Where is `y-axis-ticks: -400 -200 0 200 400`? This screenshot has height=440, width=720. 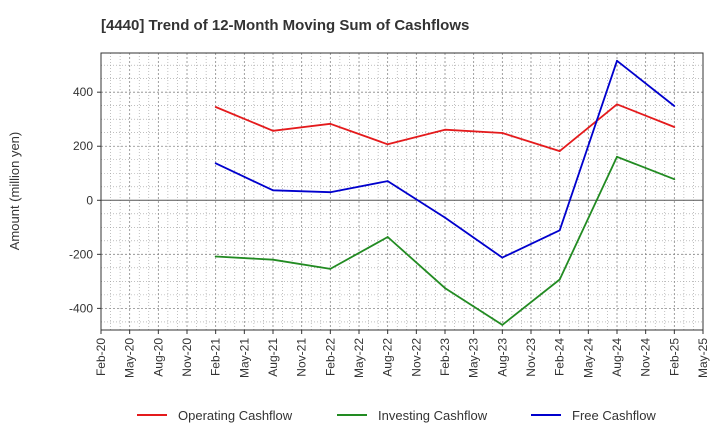 y-axis-ticks: -400 -200 0 200 400 is located at coordinates (85, 200).